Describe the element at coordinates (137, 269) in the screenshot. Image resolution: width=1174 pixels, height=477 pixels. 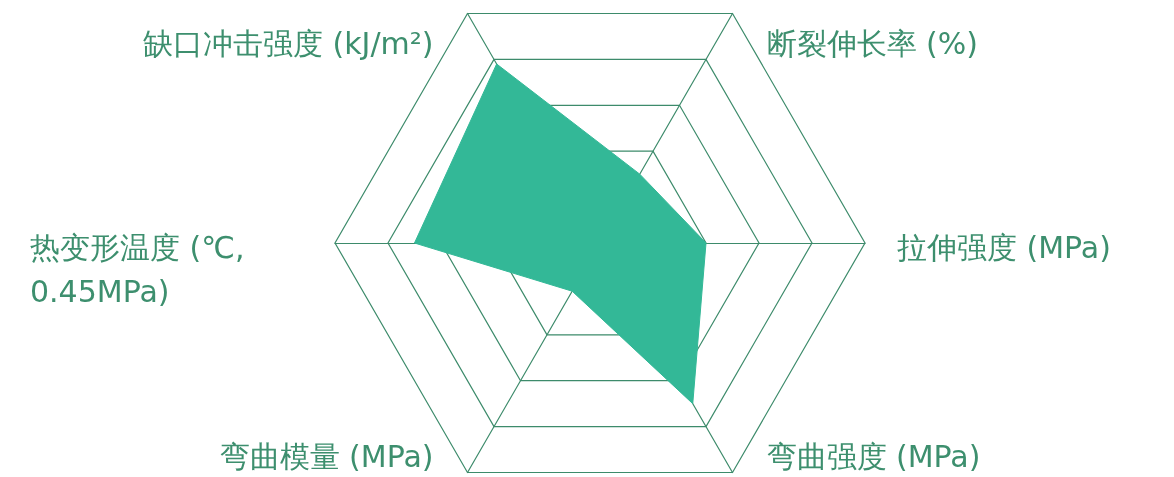
I see `spoke-label: 热变形温度 (℃, 0.45MPa)` at that location.